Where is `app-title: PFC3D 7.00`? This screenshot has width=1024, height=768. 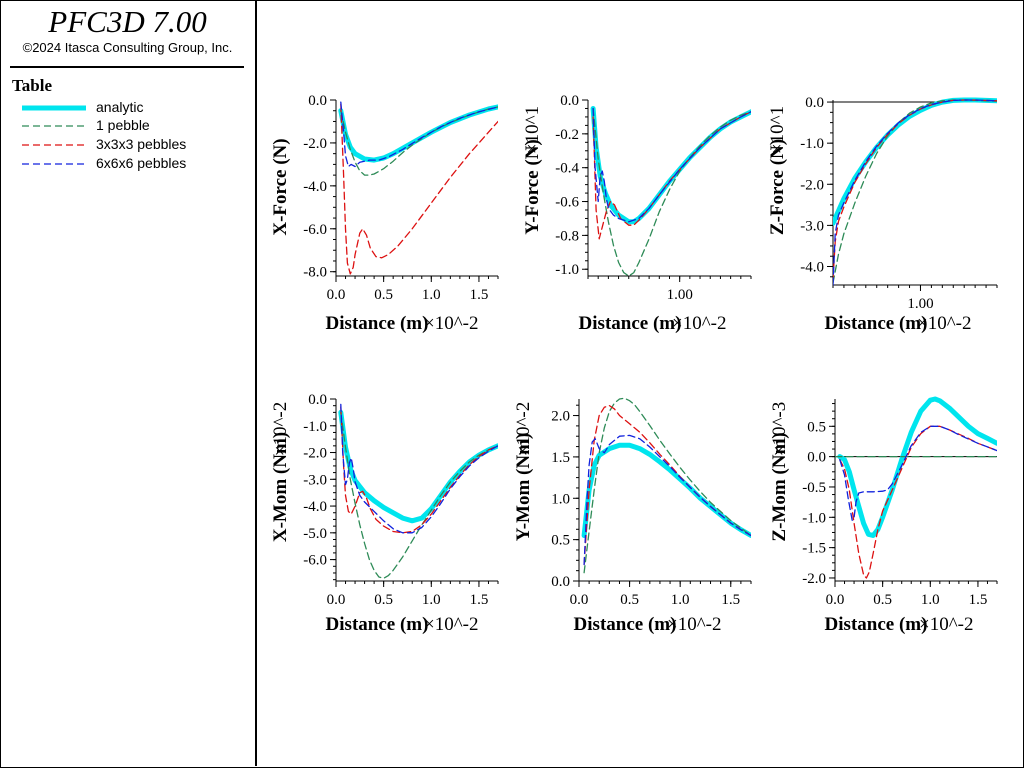
app-title: PFC3D 7.00 is located at coordinates (127, 21).